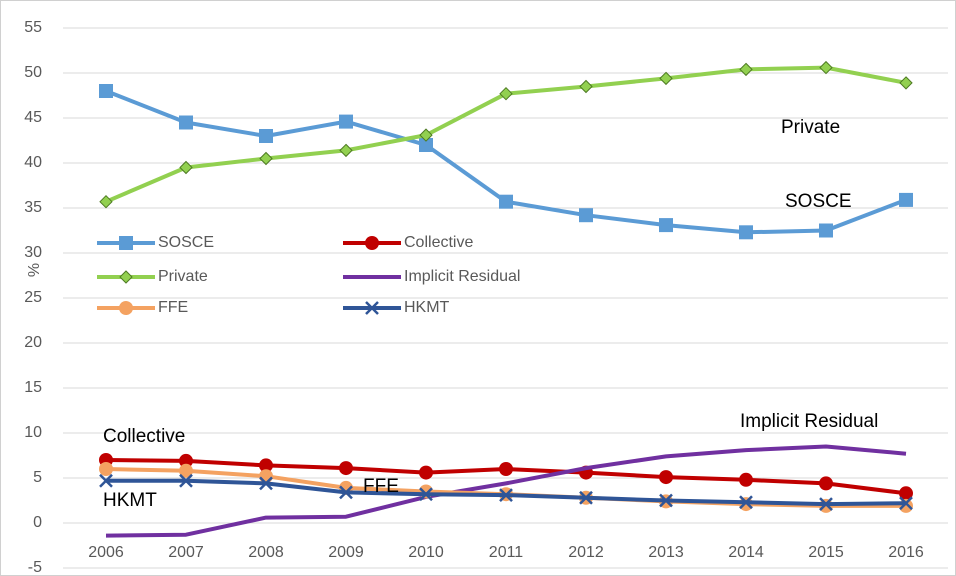 This screenshot has width=956, height=576. I want to click on annotation: SOSCE, so click(818, 201).